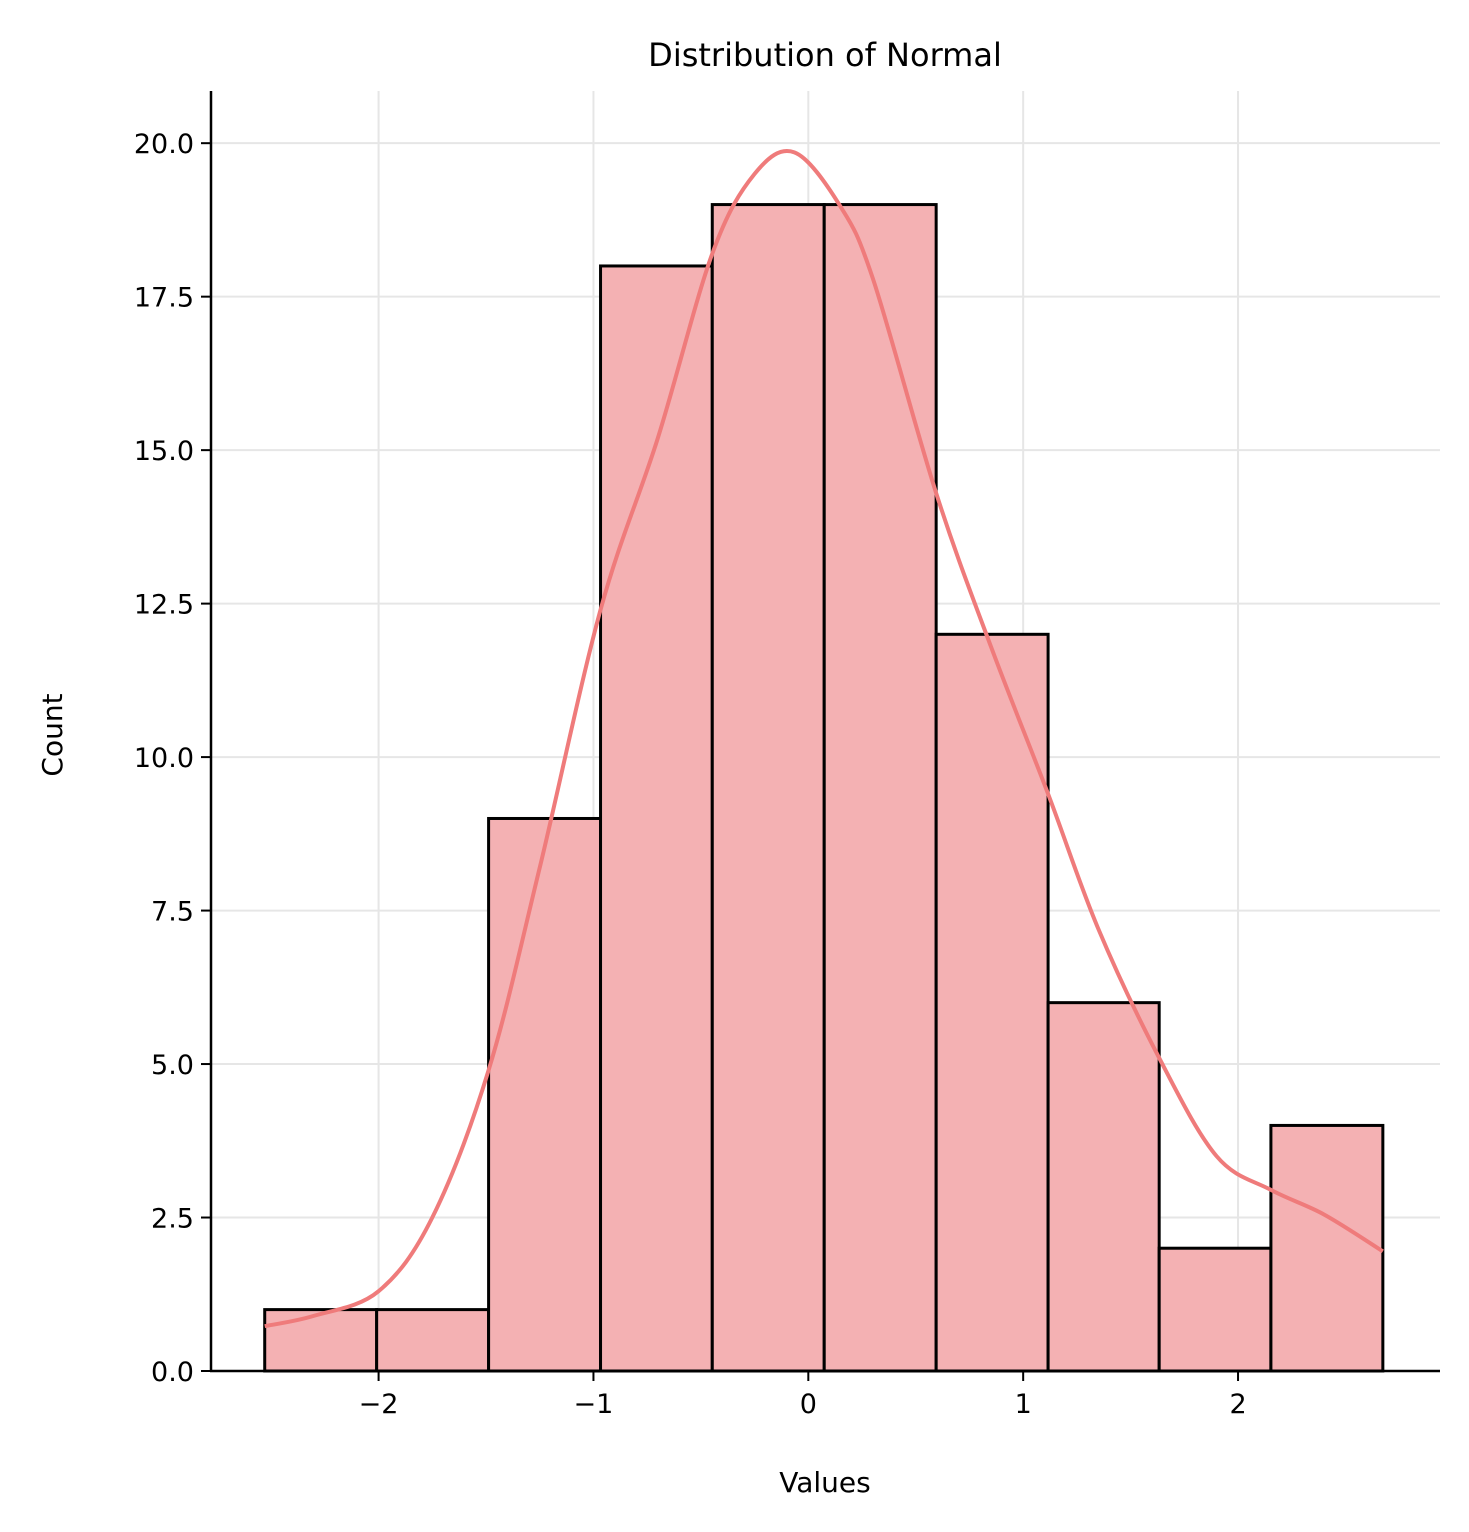 This screenshot has height=1532, width=1469. What do you see at coordinates (172, 912) in the screenshot?
I see `y-tick-label: 7.5` at bounding box center [172, 912].